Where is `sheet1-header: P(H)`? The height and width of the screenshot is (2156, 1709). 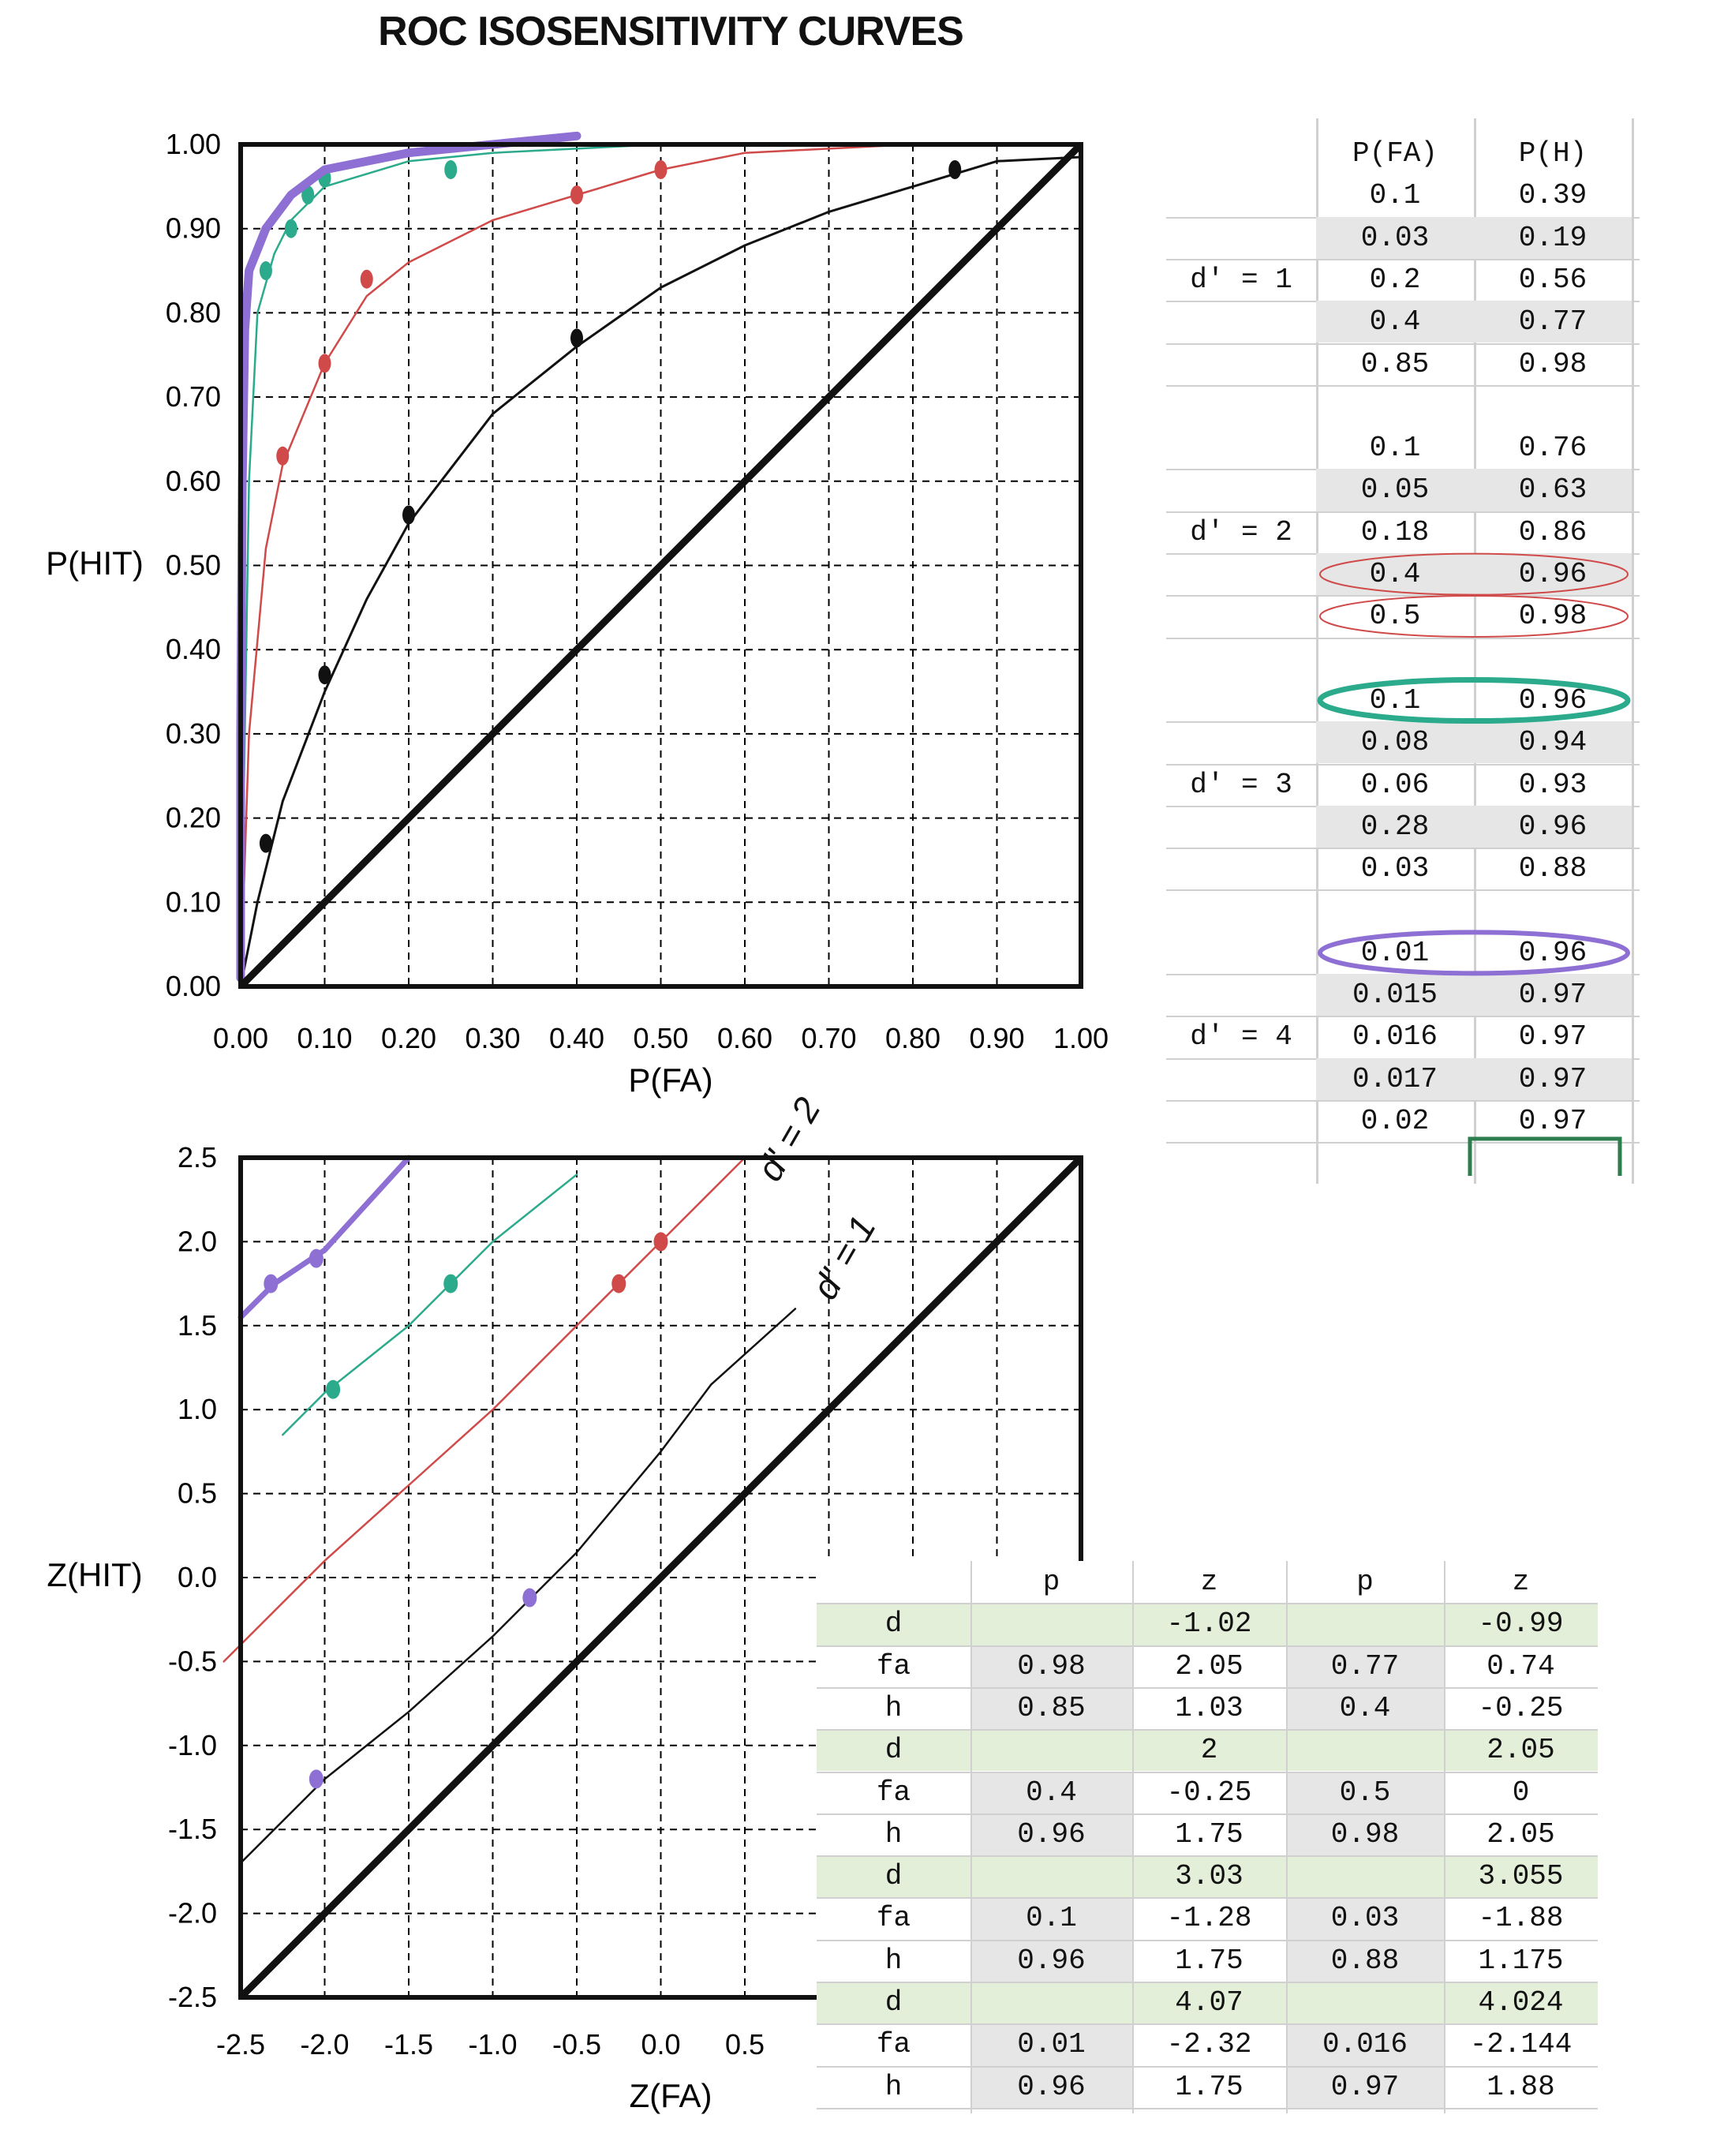 sheet1-header: P(H) is located at coordinates (1552, 153).